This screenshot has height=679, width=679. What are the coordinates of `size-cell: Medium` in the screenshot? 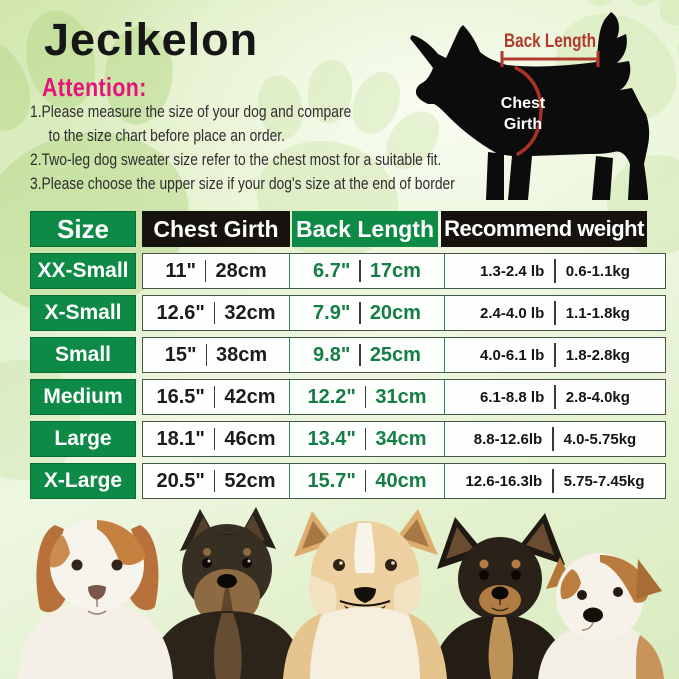 It's located at (83, 397).